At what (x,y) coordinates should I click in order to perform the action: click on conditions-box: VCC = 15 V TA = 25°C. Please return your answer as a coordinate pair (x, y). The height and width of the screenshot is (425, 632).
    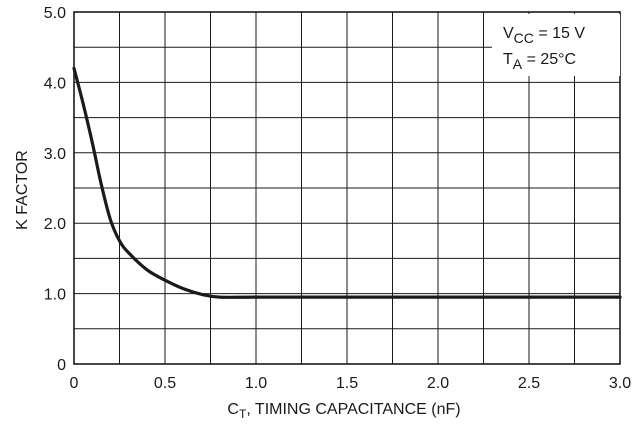
    Looking at the image, I should click on (556, 45).